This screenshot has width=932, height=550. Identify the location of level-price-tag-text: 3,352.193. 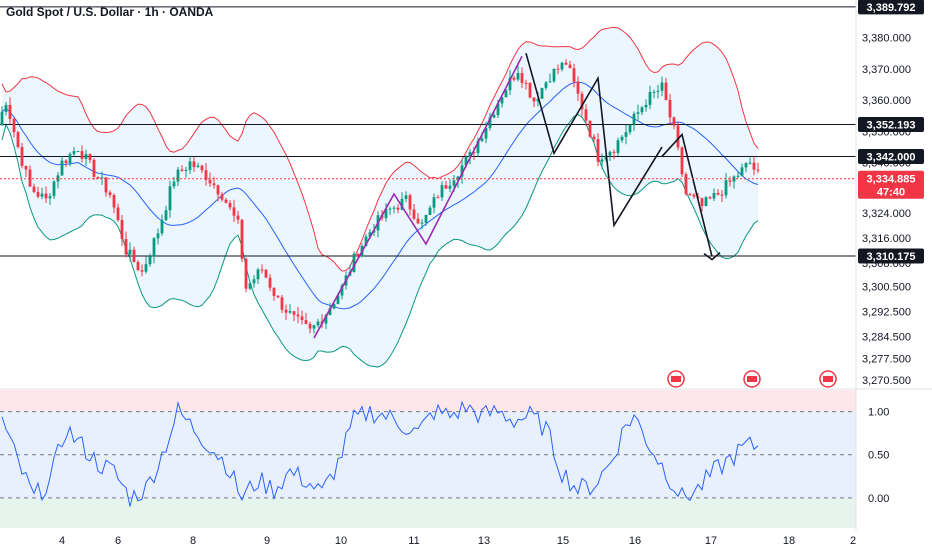
(891, 126).